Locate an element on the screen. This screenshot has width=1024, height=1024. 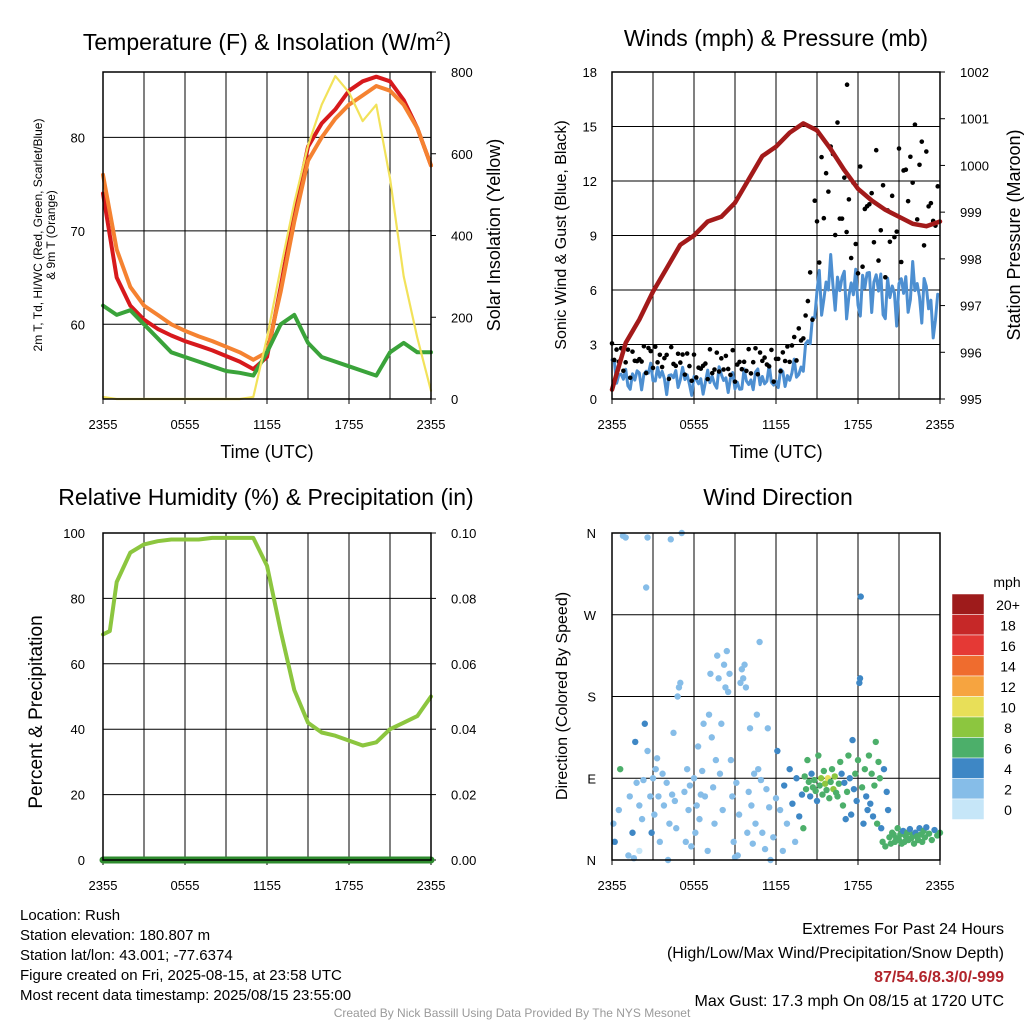
latlon-text: Station lat/lon: 43.001; -77.6374 is located at coordinates (126, 955).